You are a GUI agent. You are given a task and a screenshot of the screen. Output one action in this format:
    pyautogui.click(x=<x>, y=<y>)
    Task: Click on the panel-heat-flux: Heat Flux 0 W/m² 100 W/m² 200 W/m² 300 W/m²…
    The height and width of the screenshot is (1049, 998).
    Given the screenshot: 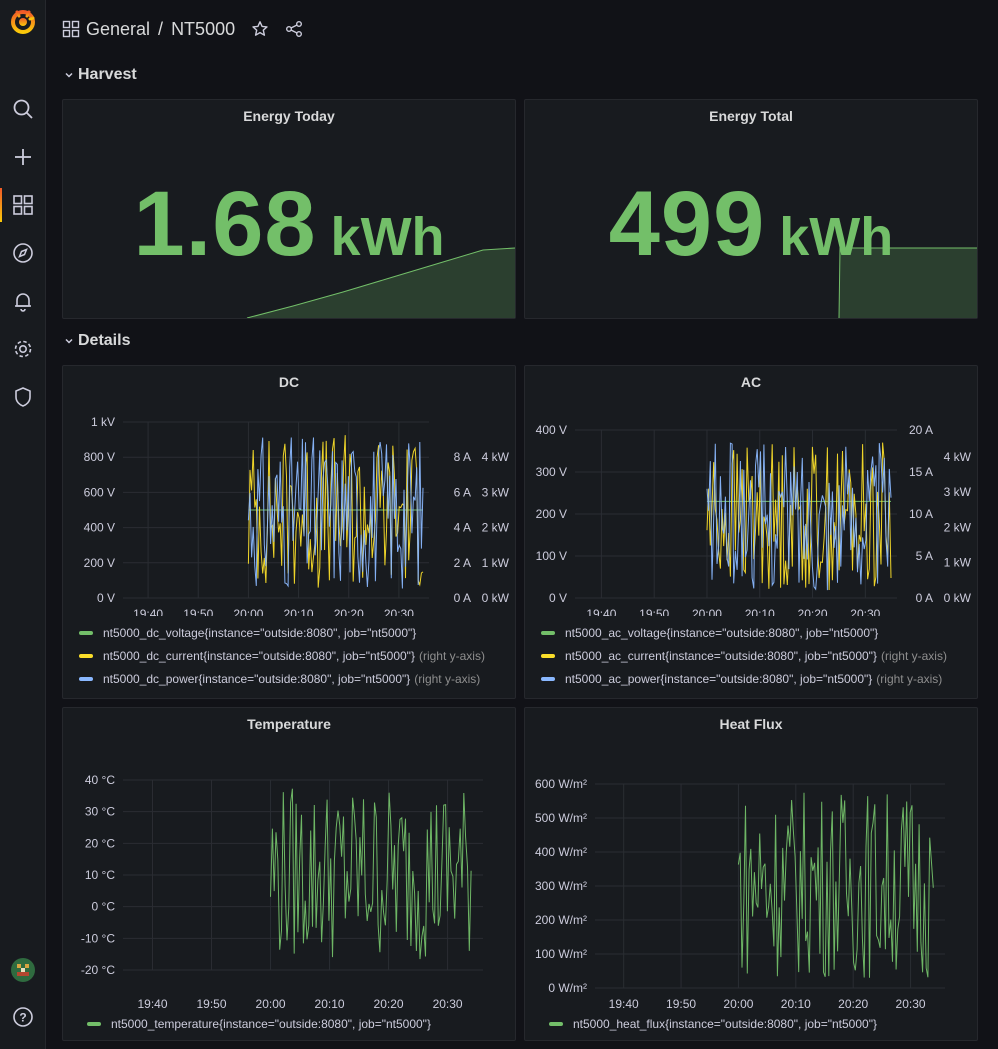 What is the action you would take?
    pyautogui.click(x=751, y=874)
    